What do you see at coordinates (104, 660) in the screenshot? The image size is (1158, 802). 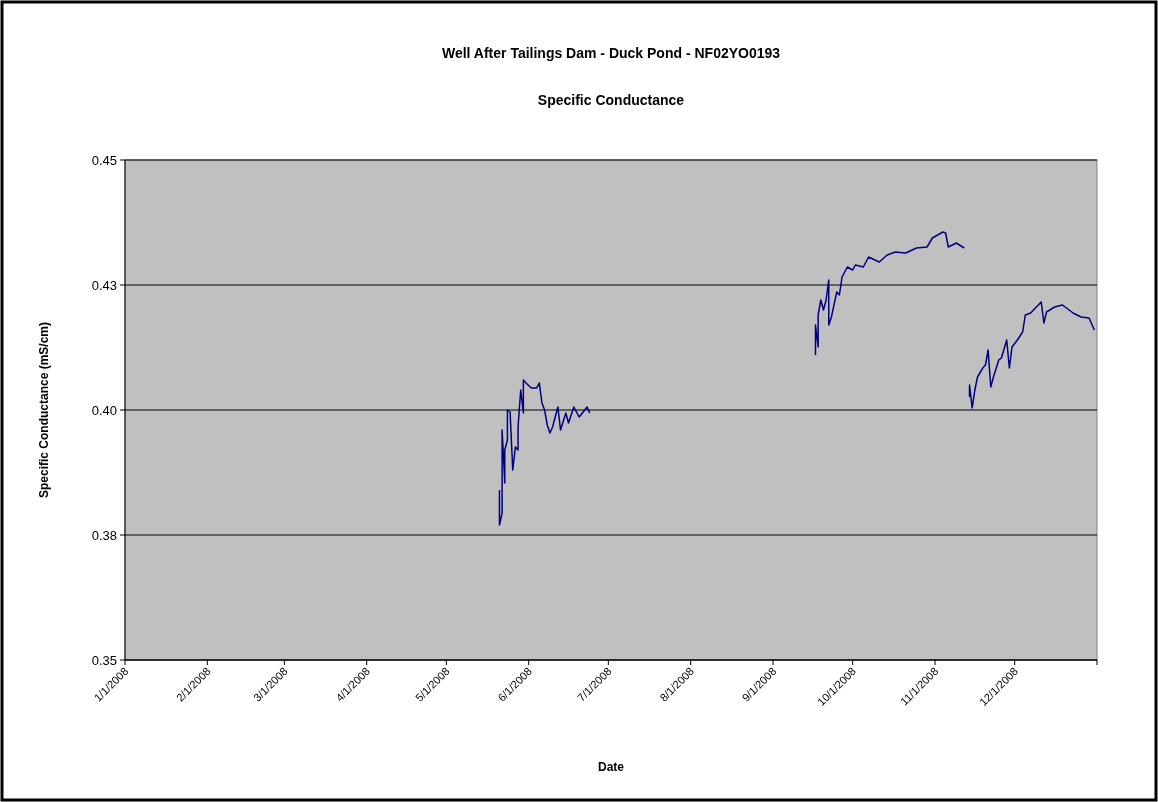 I see `y-tick-label: 0.35` at bounding box center [104, 660].